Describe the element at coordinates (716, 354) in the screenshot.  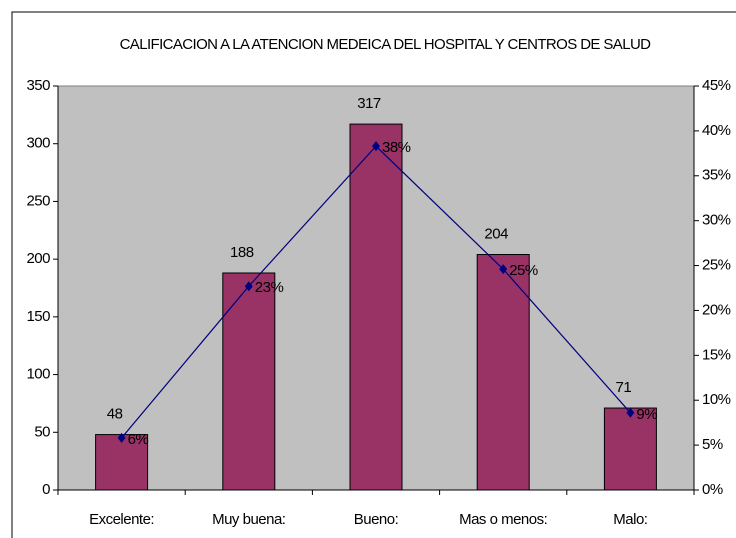
I see `y2-tick-label: 15%` at that location.